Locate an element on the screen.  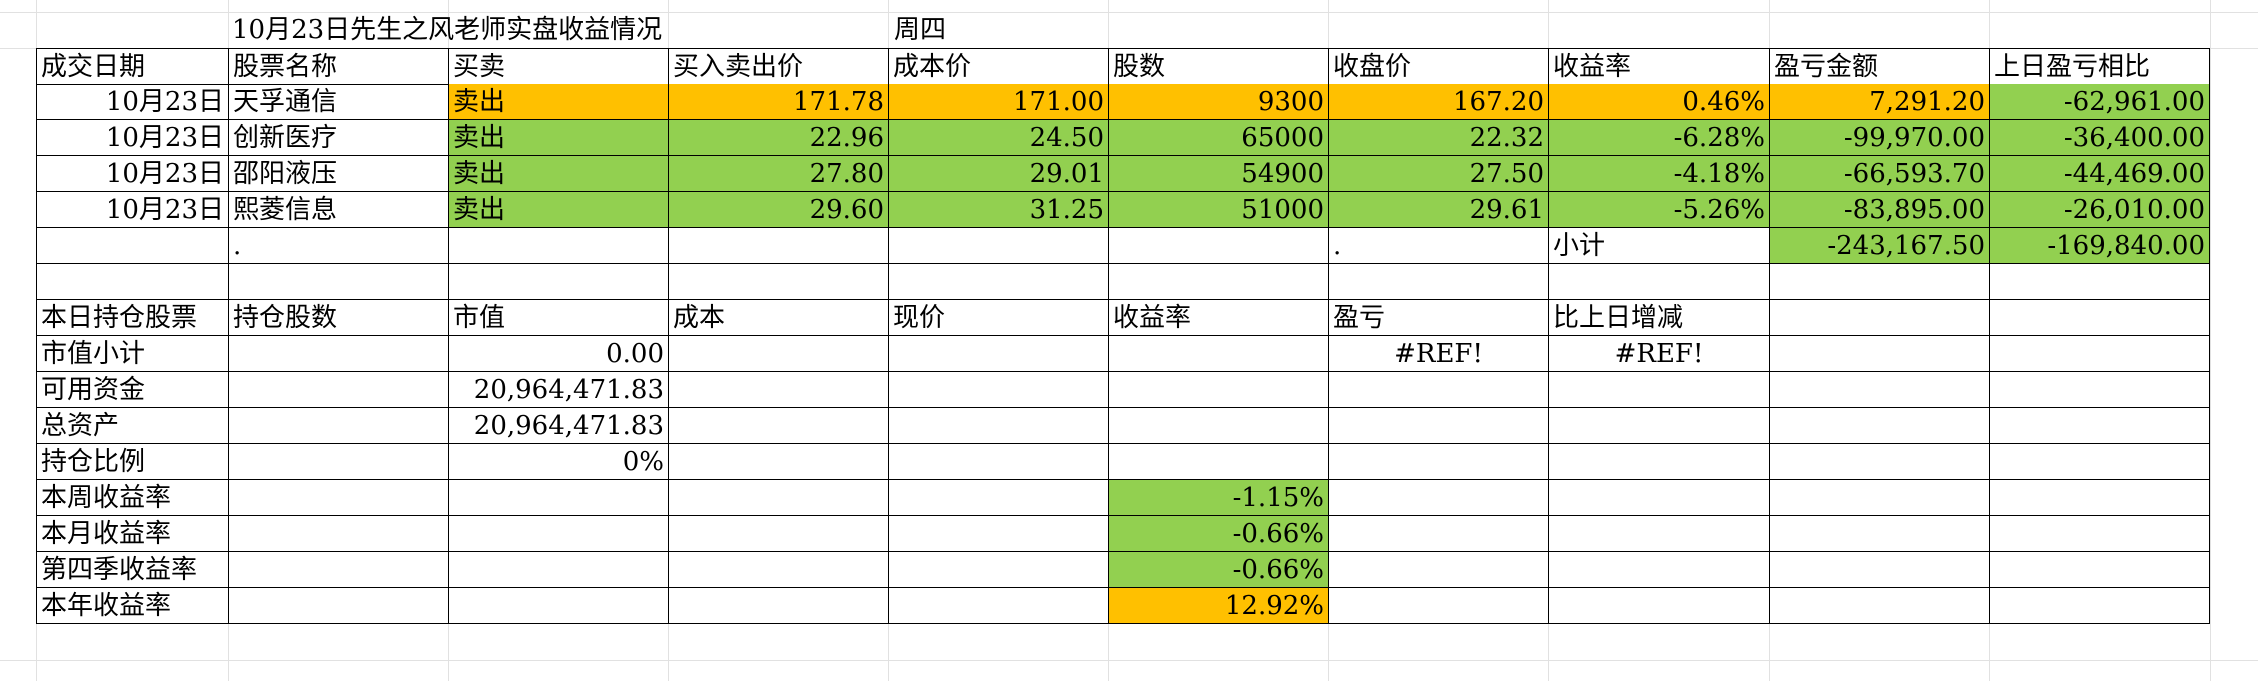
header-cell: 收益率 is located at coordinates (1218, 318).